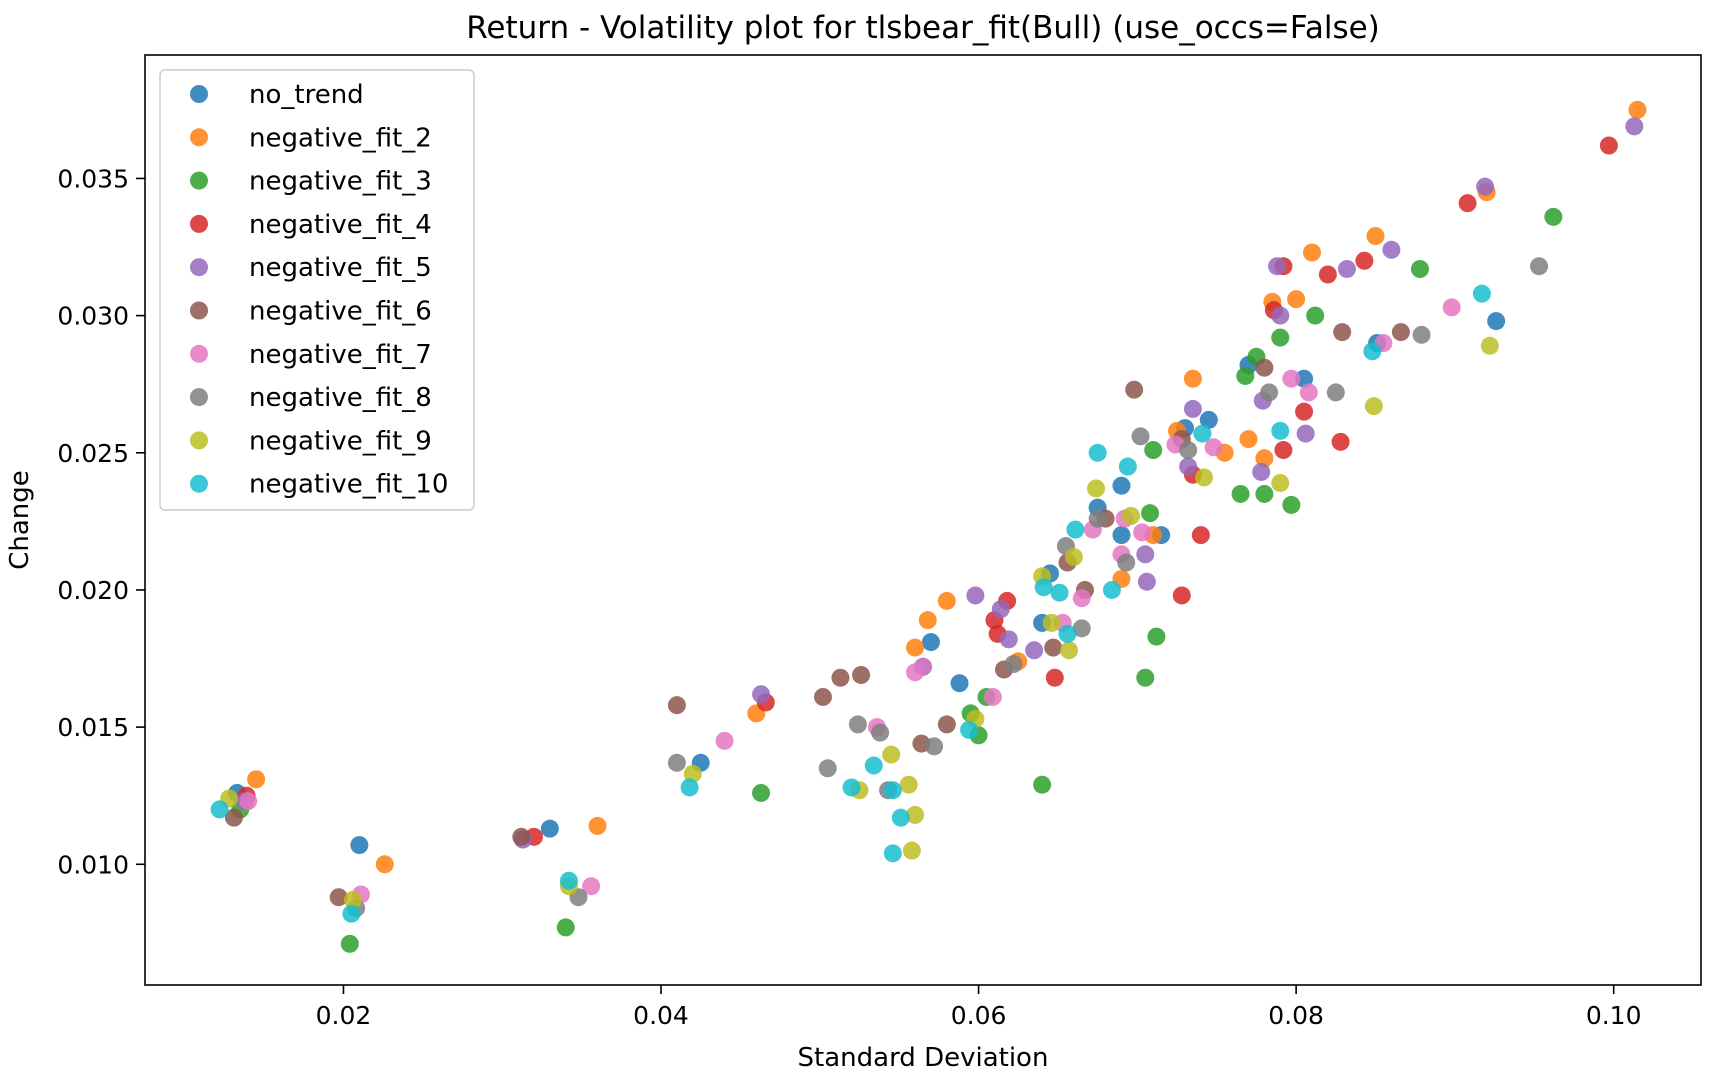  I want to click on legend-label: negative_fit_2, so click(340, 138).